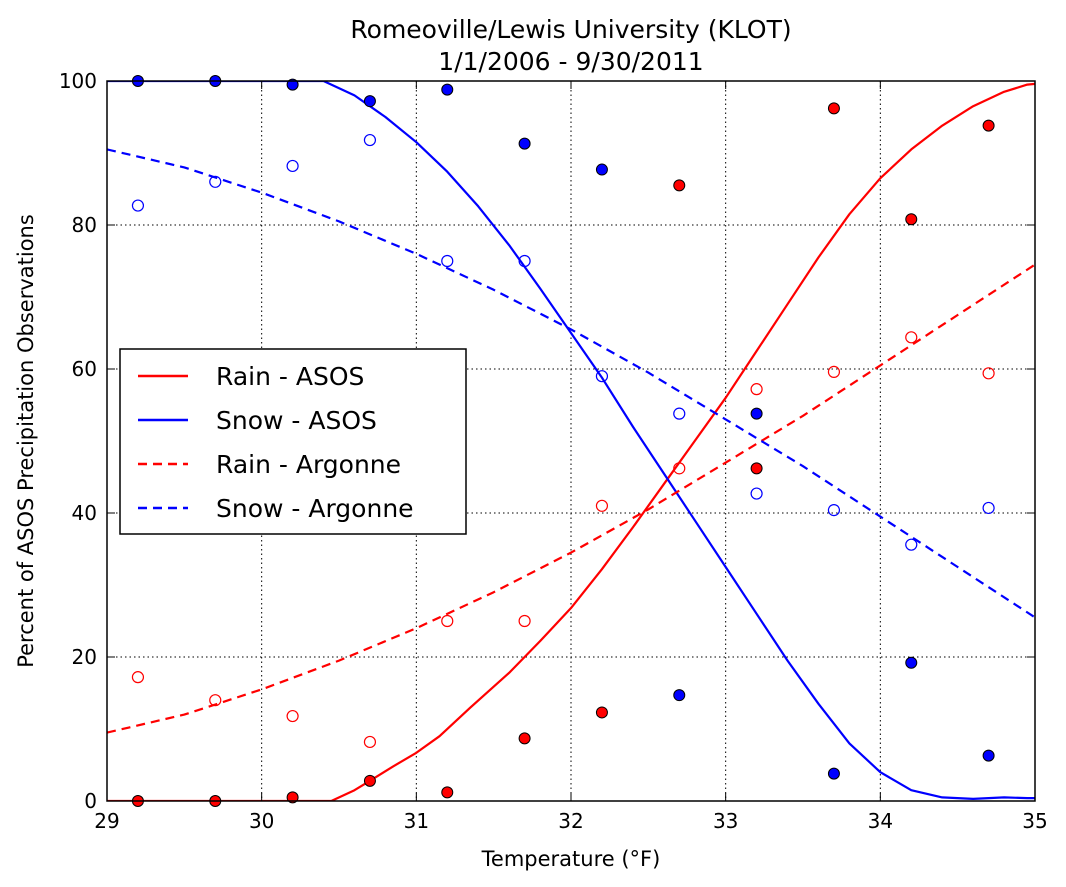 The image size is (1066, 887). Describe the element at coordinates (315, 508) in the screenshot. I see `legend-label: Snow - Argonne` at that location.